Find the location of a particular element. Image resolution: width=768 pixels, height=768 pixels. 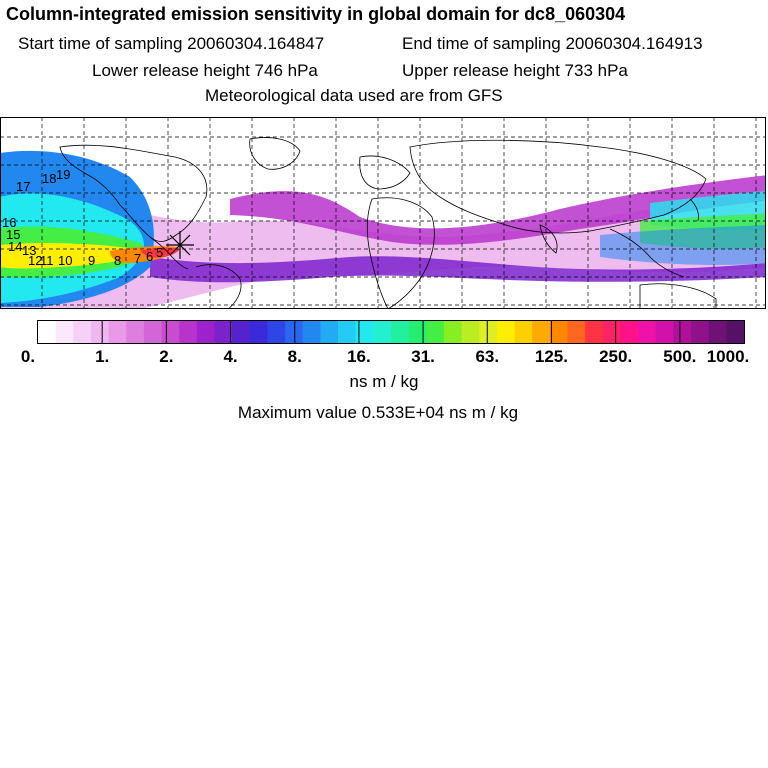

day-label-17: 17 is located at coordinates (23, 186).